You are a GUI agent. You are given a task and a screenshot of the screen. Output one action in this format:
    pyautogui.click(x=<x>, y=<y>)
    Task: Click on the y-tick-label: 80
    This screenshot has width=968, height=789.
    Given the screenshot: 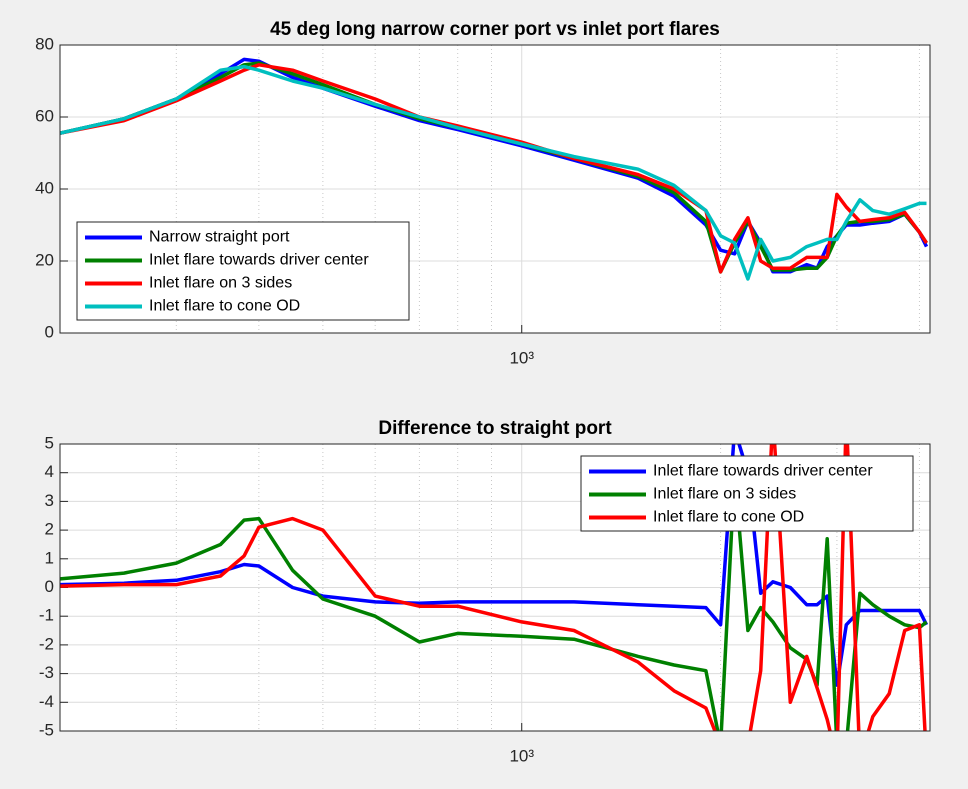 What is the action you would take?
    pyautogui.click(x=44, y=43)
    